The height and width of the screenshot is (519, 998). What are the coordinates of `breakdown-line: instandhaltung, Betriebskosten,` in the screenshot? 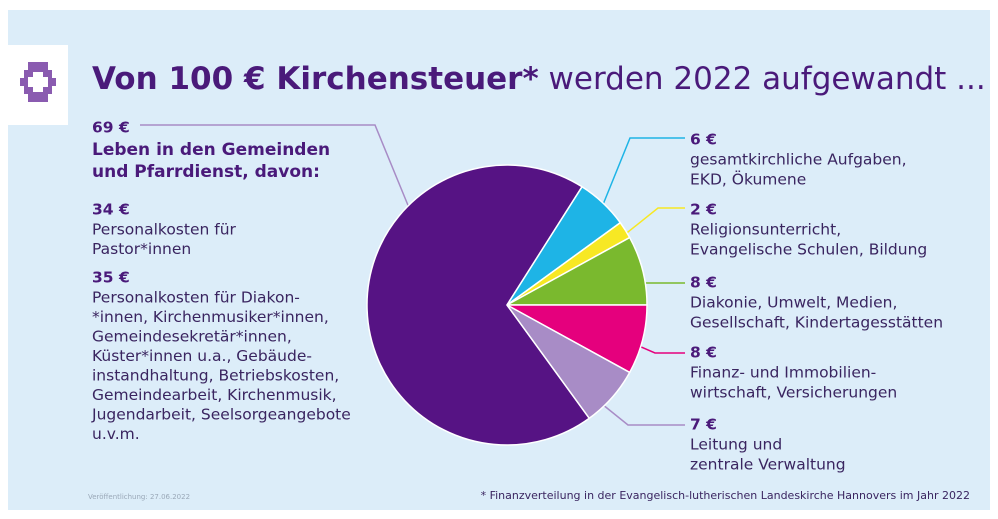 It's located at (215, 376).